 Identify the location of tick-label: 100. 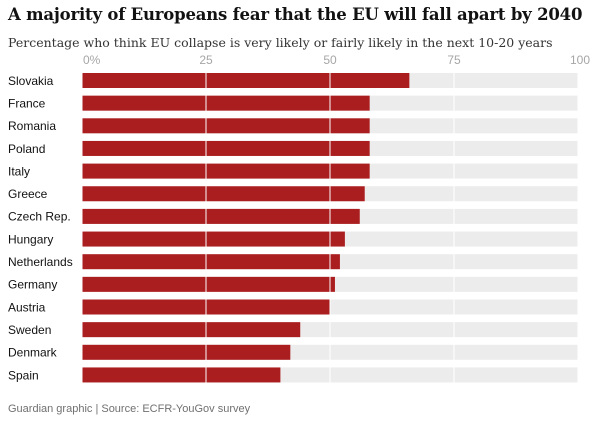
(580, 60).